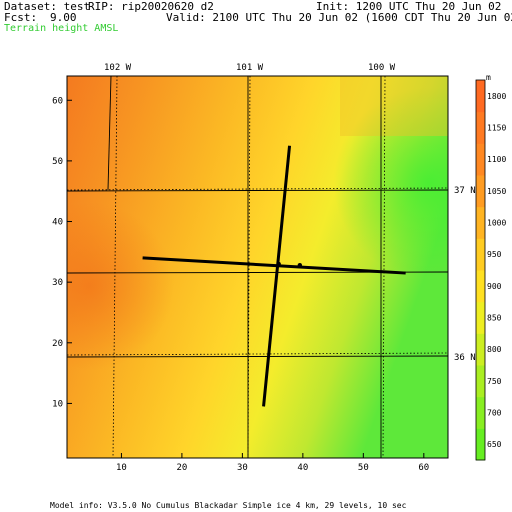 This screenshot has width=512, height=512. What do you see at coordinates (242, 468) in the screenshot?
I see `x-tick-label: 30` at bounding box center [242, 468].